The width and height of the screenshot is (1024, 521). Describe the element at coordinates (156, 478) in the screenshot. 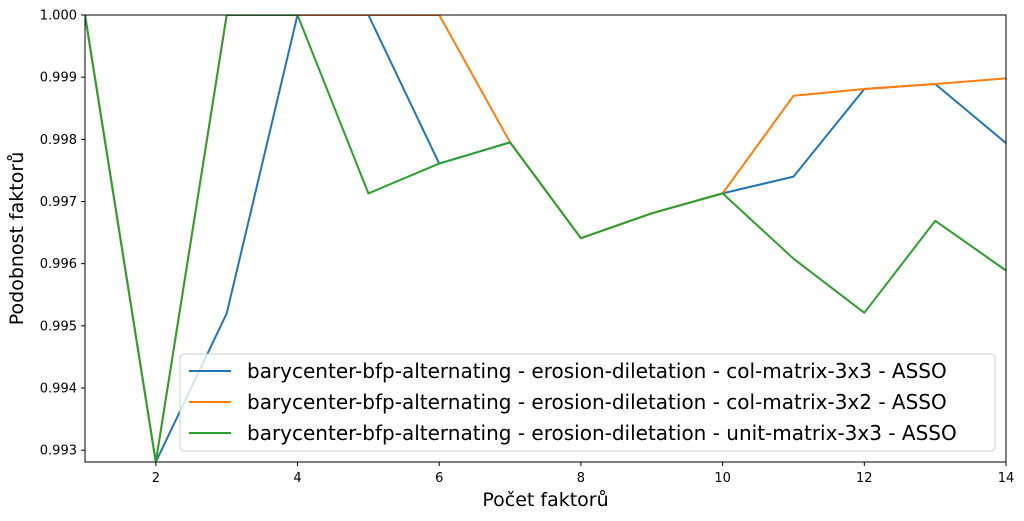

I see `x-tick-label: 2` at that location.